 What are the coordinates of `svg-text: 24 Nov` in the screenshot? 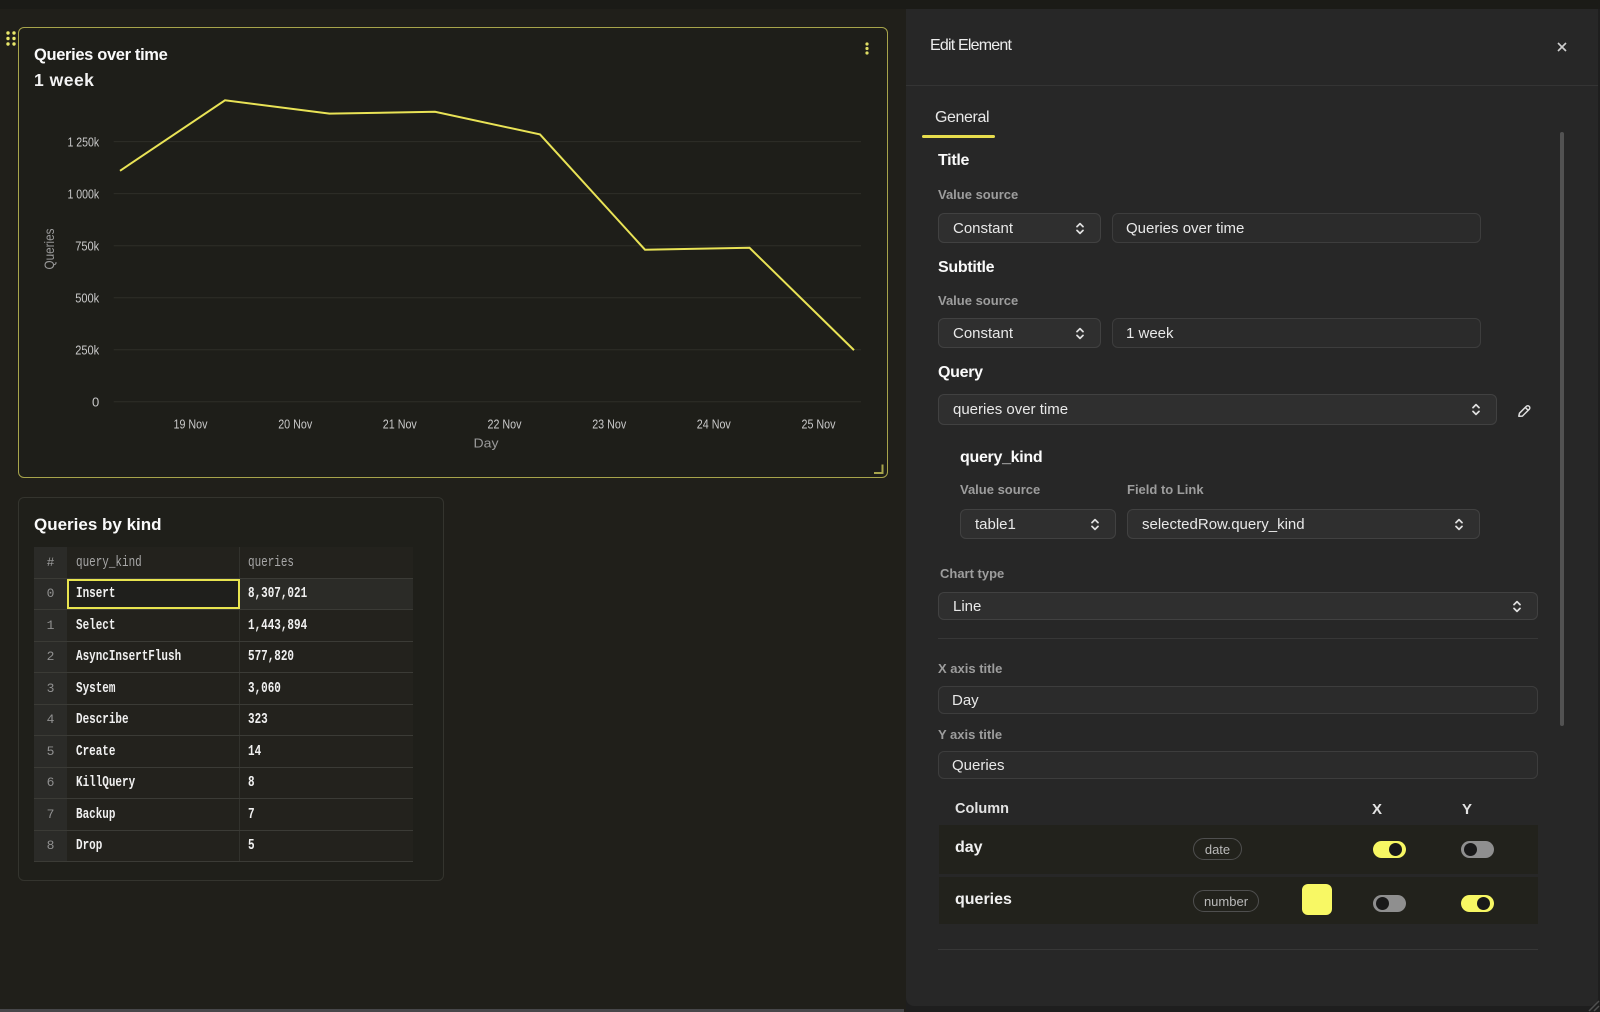 It's located at (714, 424).